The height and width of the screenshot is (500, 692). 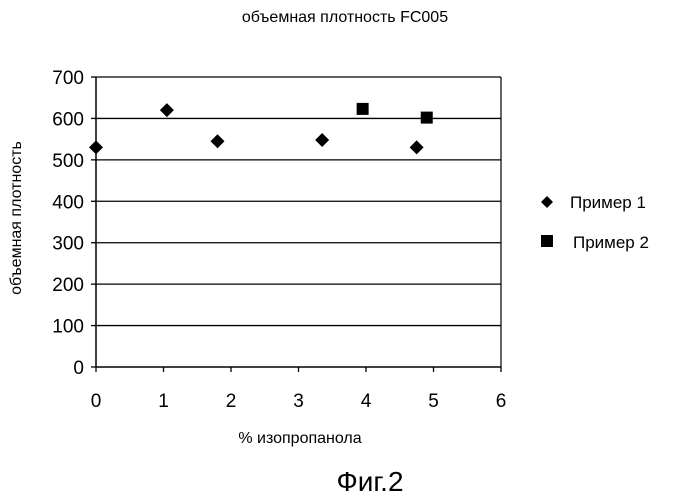 I want to click on x-tick-label: 6, so click(x=501, y=401).